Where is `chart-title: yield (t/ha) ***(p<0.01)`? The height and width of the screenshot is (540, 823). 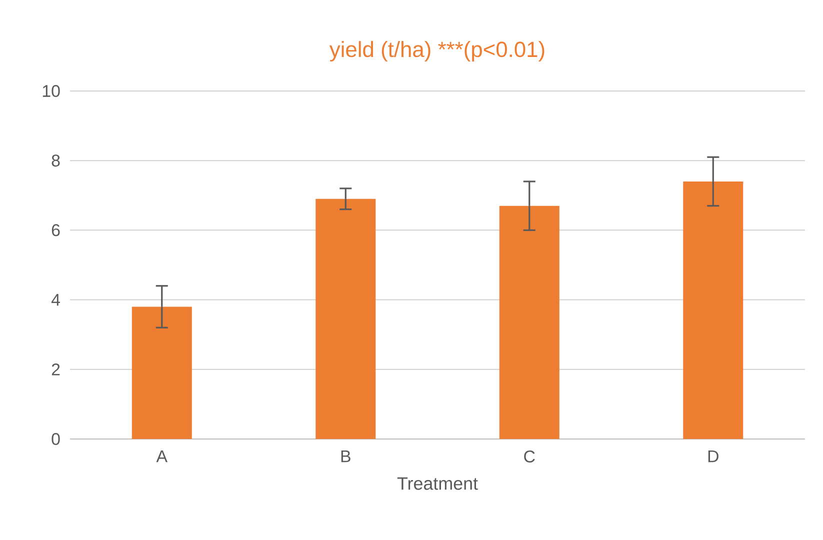
chart-title: yield (t/ha) ***(p<0.01) is located at coordinates (436, 51).